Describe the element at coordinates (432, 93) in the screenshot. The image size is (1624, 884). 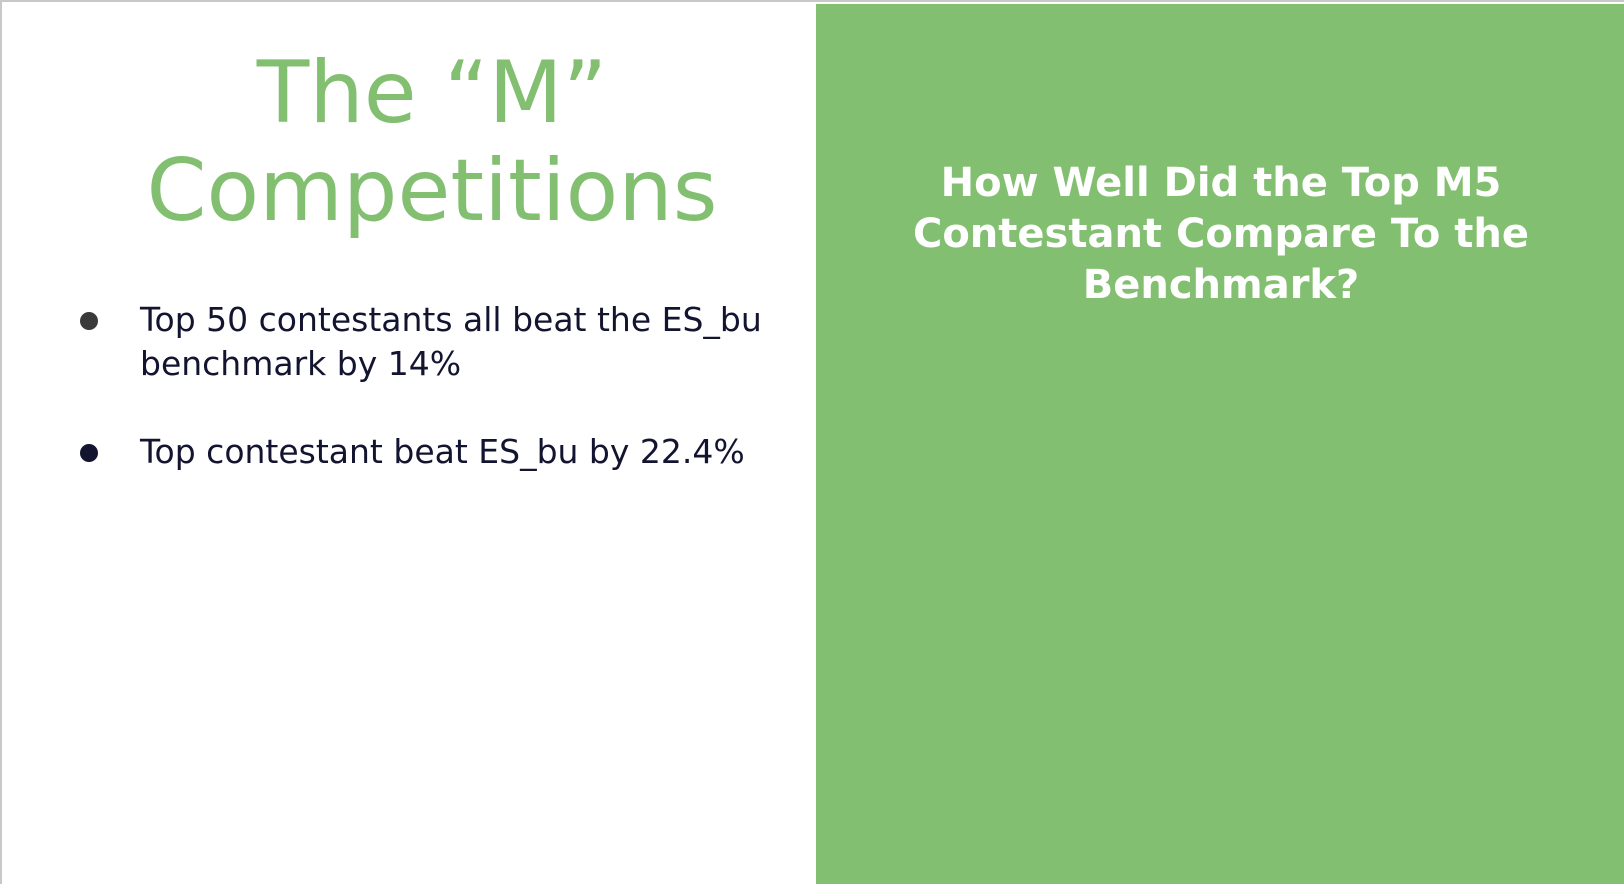
I see `slide-title-line-1: The “M”` at that location.